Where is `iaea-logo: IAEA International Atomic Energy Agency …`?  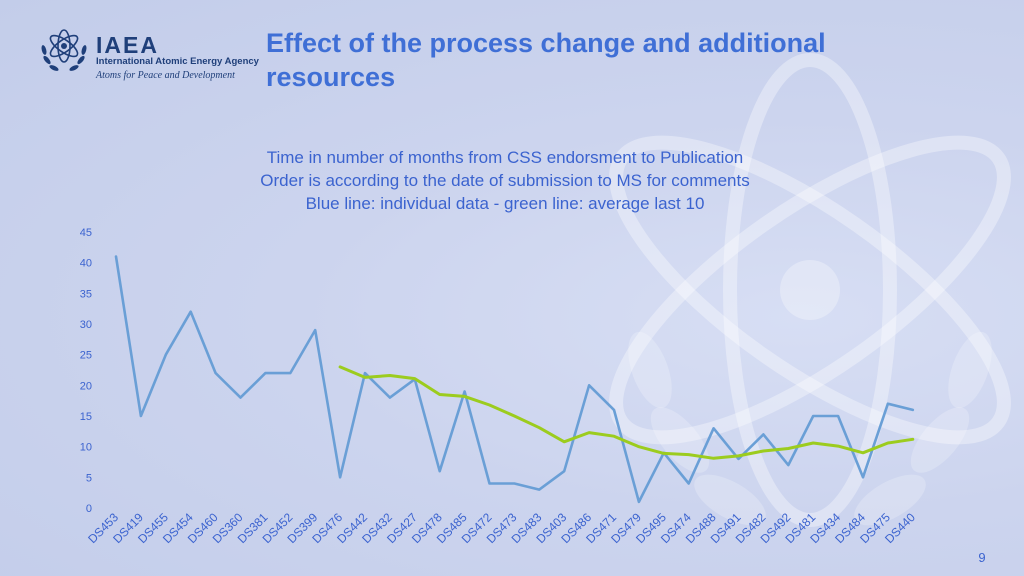
iaea-logo: IAEA International Atomic Energy Agency … is located at coordinates (147, 52).